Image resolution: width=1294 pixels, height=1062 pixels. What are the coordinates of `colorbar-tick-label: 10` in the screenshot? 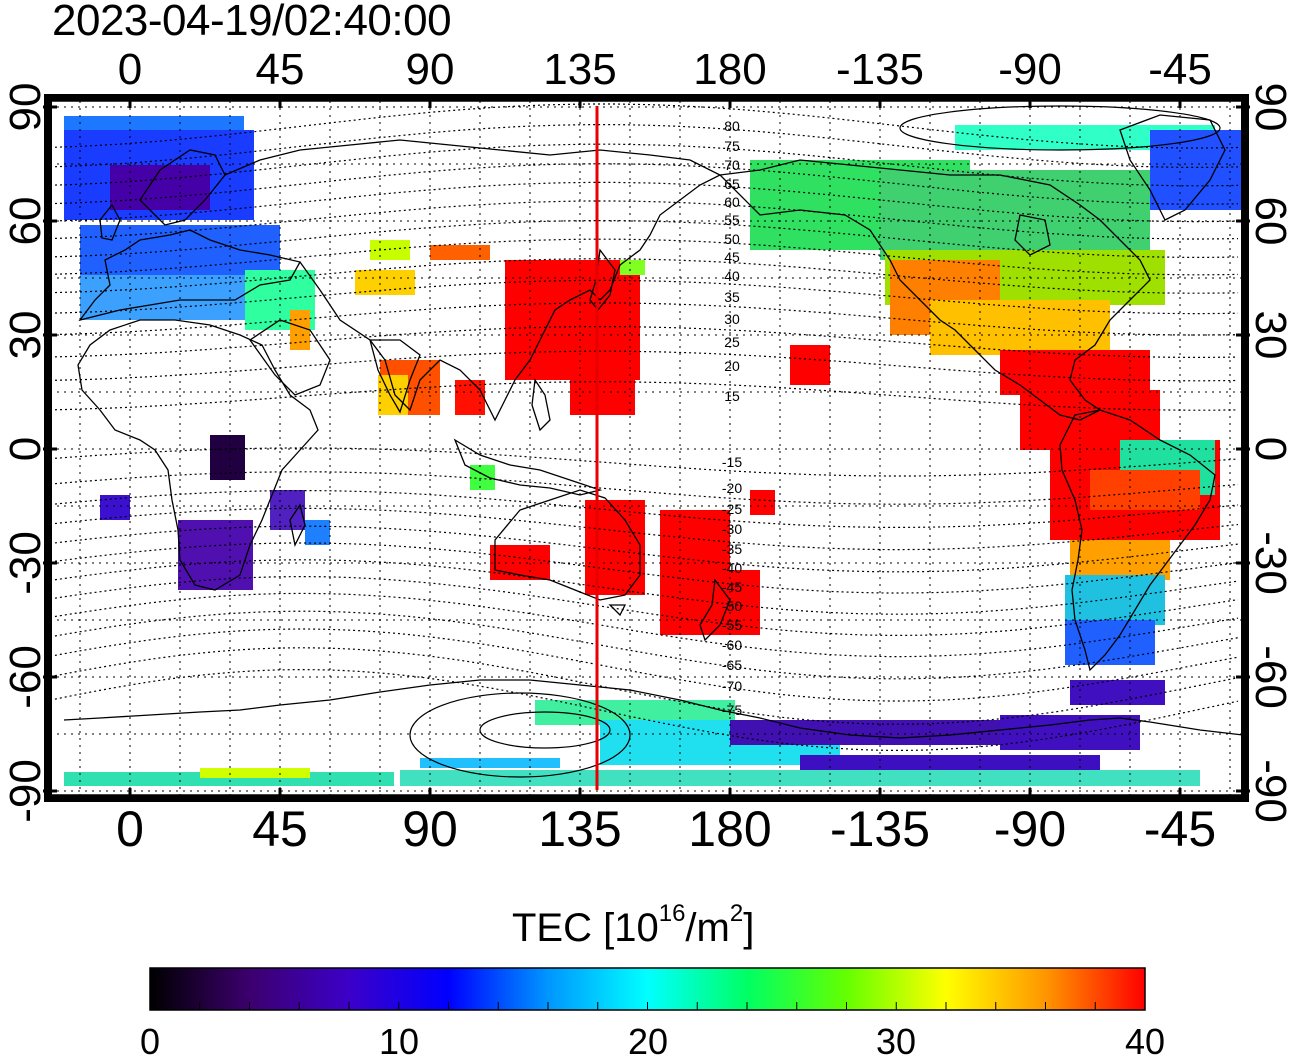 It's located at (399, 1041).